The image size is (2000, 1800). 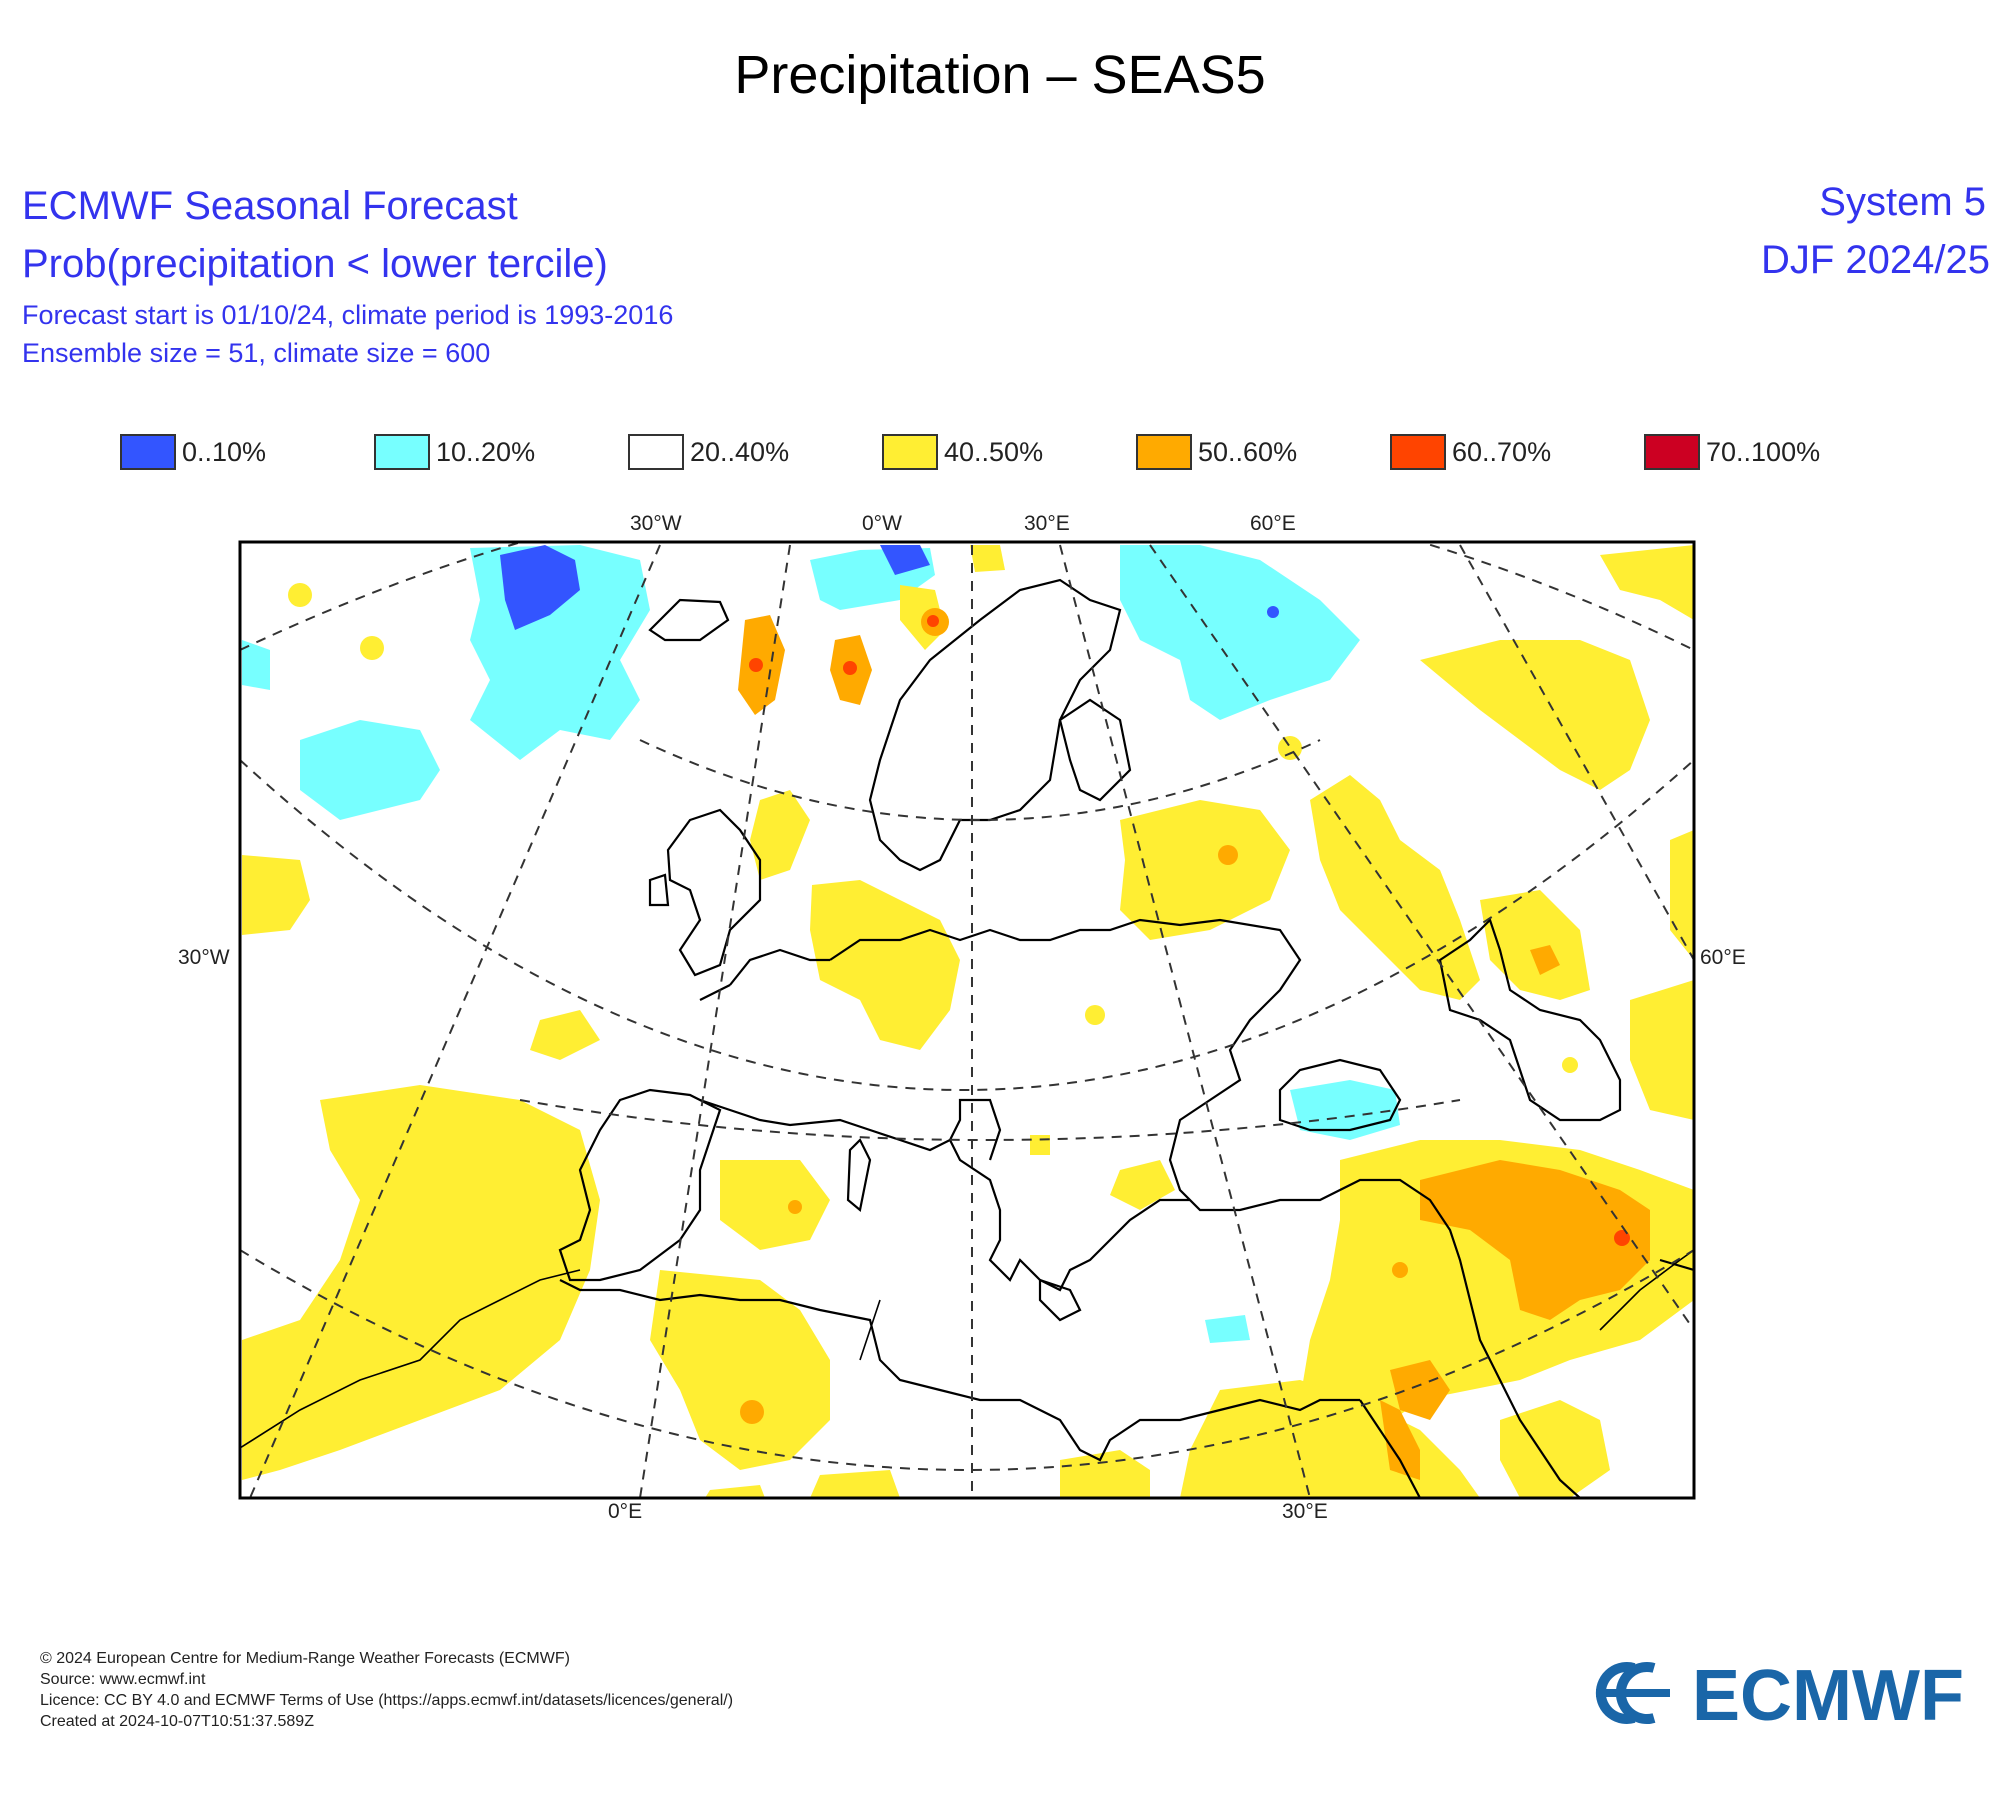 I want to click on forecast-title: ECMWF Seasonal Forecast, so click(x=270, y=206).